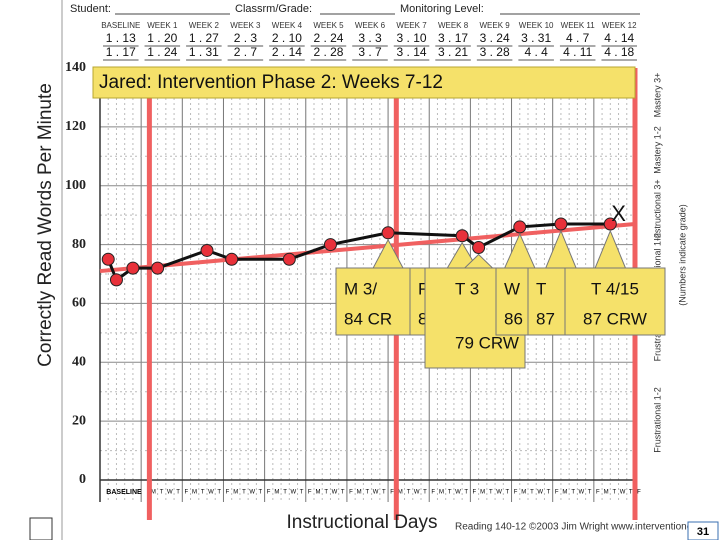  Describe the element at coordinates (619, 52) in the screenshot. I see `week-end: 4 . 18` at that location.